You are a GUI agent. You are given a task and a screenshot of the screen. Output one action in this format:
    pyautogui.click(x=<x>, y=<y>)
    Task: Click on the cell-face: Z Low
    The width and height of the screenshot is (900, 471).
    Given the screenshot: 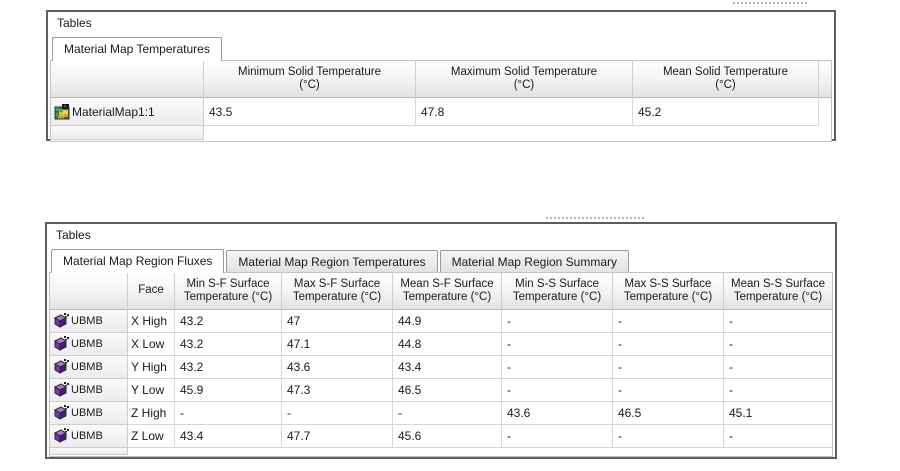 What is the action you would take?
    pyautogui.click(x=151, y=436)
    